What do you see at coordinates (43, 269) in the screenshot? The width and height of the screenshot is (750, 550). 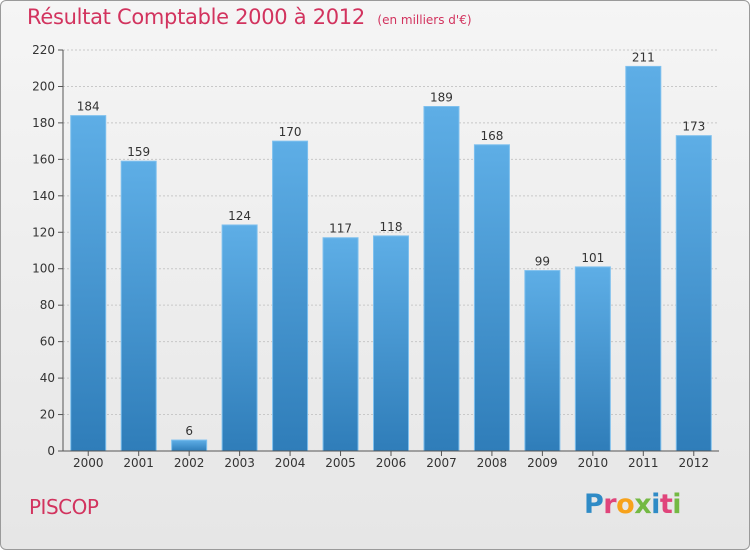 I see `y-tick-label: 100` at bounding box center [43, 269].